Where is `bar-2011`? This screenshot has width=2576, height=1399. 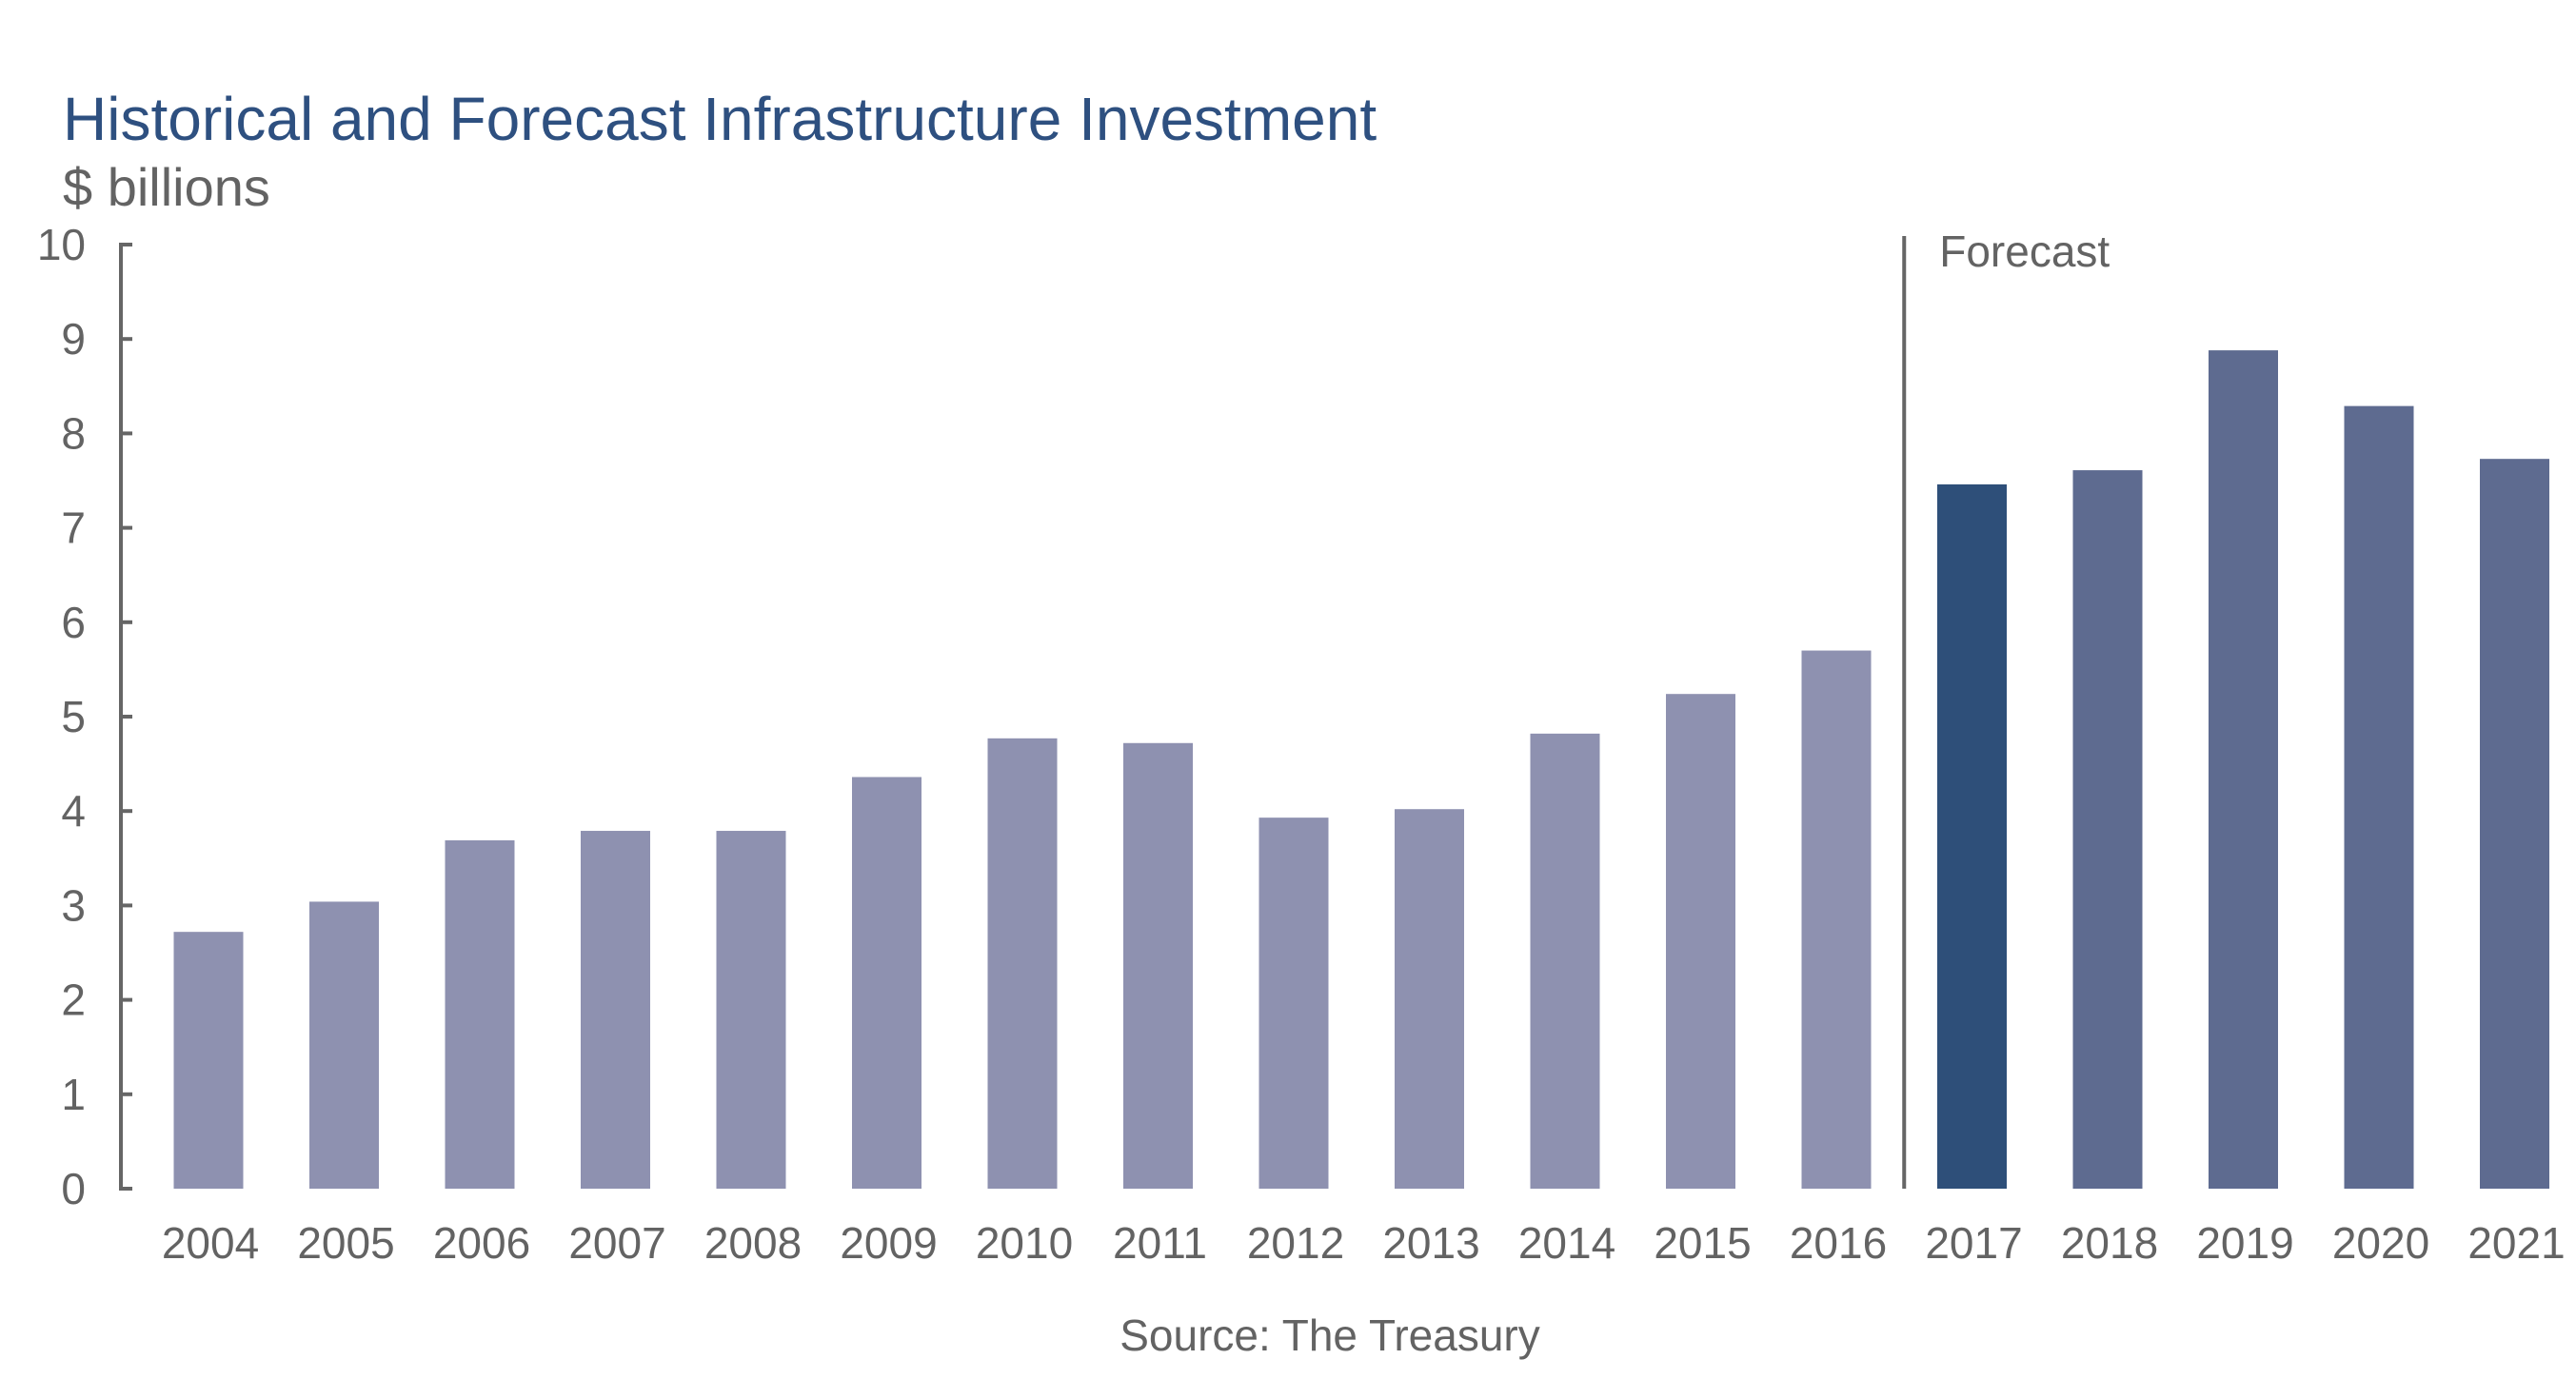 bar-2011 is located at coordinates (1158, 965).